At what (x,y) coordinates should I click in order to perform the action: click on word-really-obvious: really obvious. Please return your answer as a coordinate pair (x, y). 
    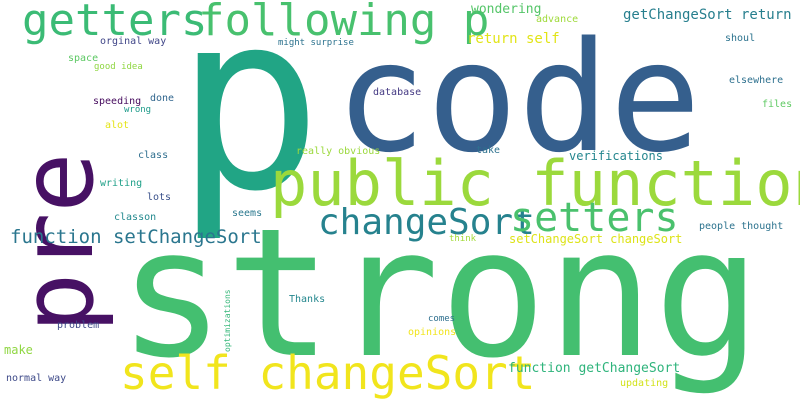
    Looking at the image, I should click on (338, 151).